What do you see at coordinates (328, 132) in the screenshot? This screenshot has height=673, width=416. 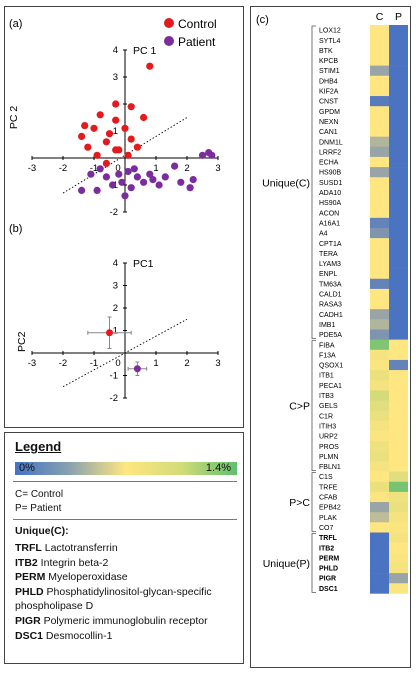 I see `row-label: CAN1` at bounding box center [328, 132].